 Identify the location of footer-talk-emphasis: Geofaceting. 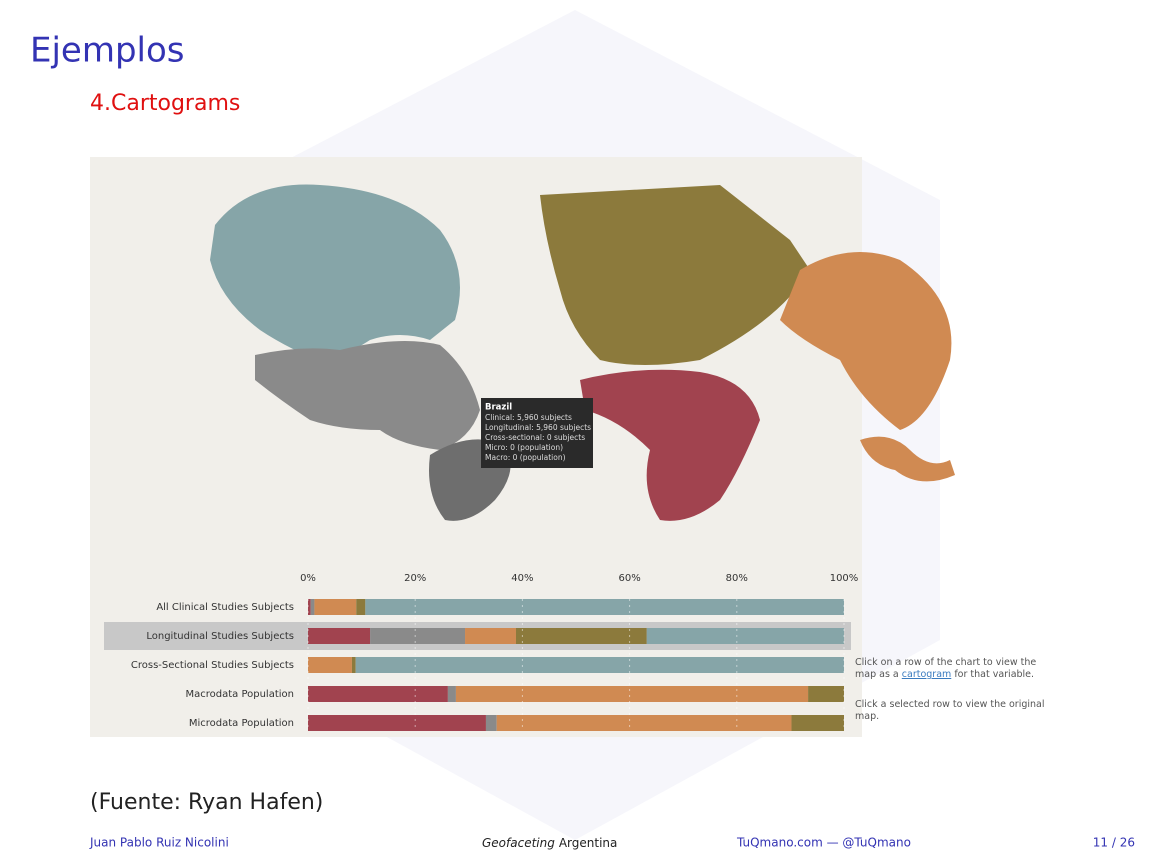
(518, 843).